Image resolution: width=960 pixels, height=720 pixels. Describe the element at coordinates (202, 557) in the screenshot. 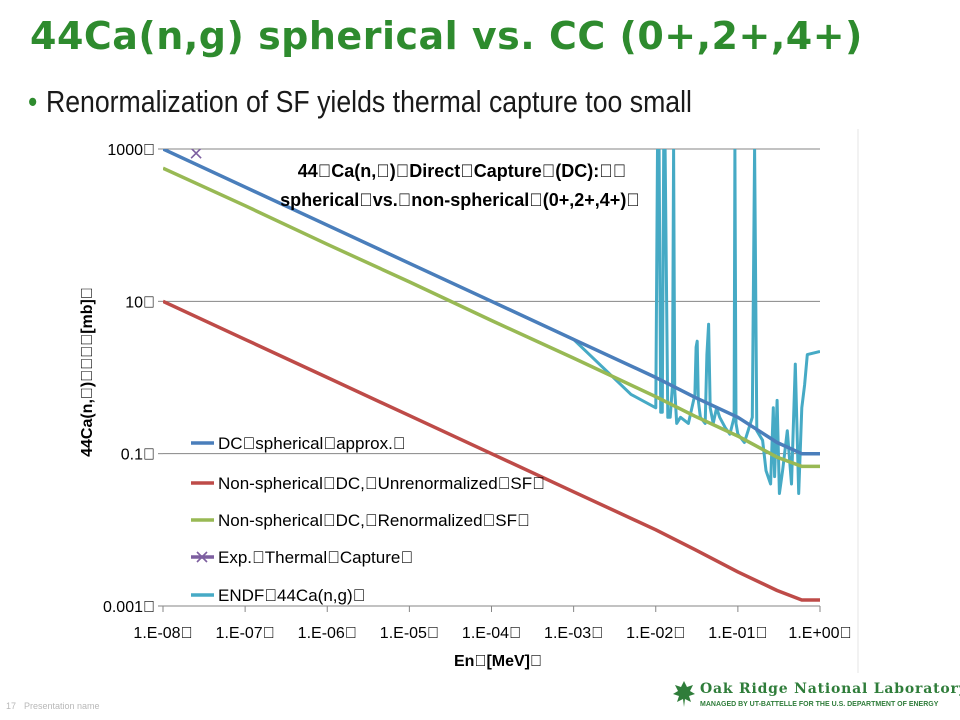

I see `legend-marker` at that location.